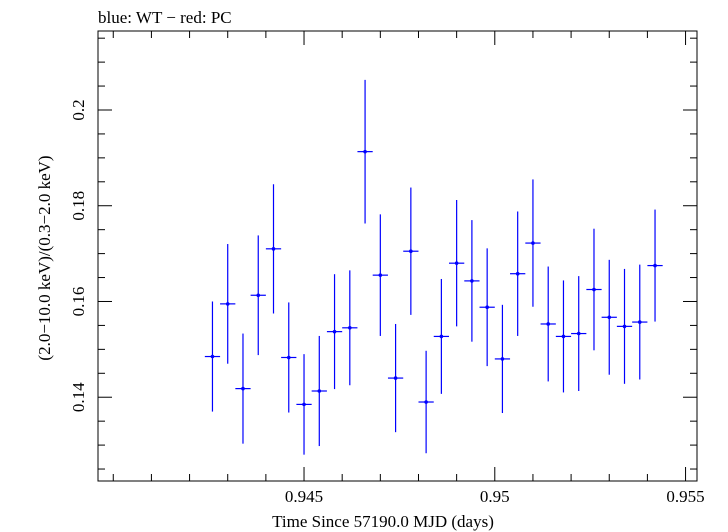  Describe the element at coordinates (78, 109) in the screenshot. I see `y-tick-label: 0.2` at that location.